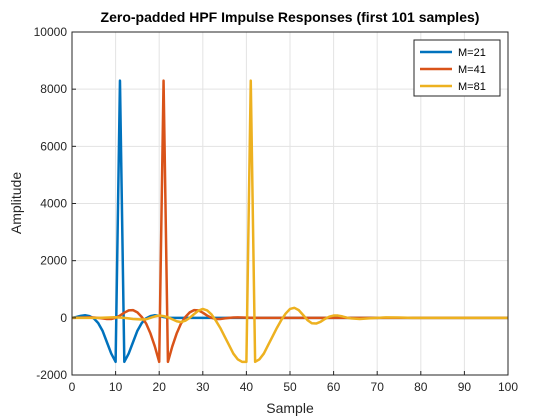 The height and width of the screenshot is (420, 560). What do you see at coordinates (116, 387) in the screenshot?
I see `x-tick-label: 10` at bounding box center [116, 387].